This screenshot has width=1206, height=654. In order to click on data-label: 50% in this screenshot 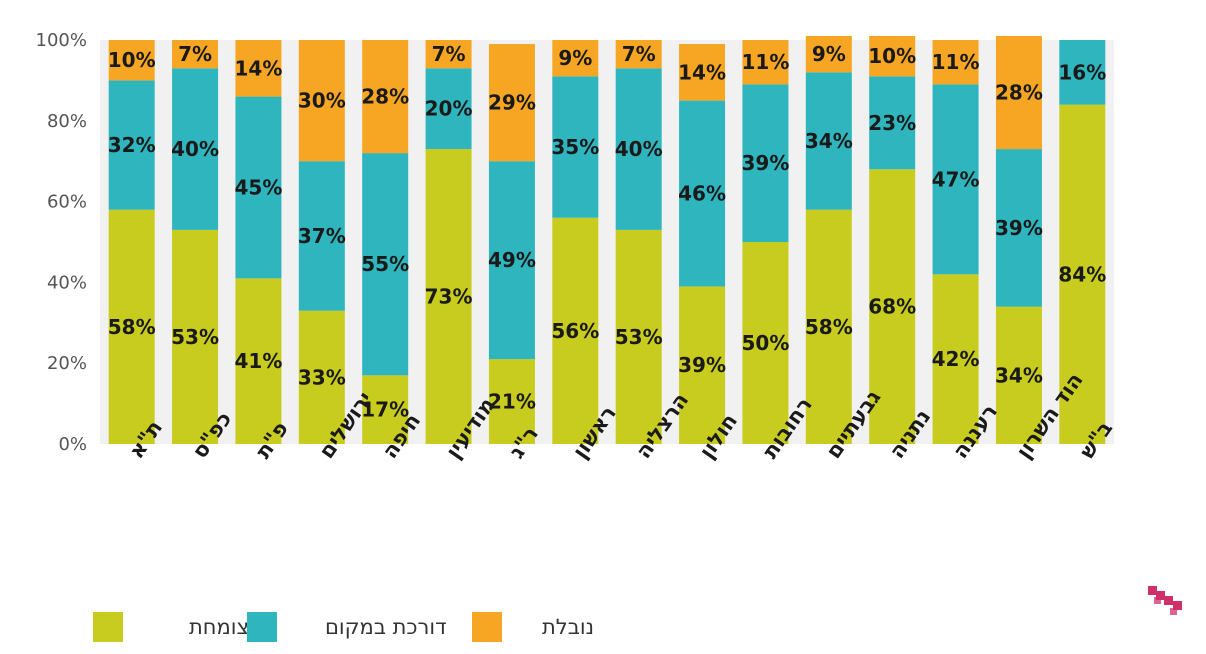, I will do `click(766, 343)`.